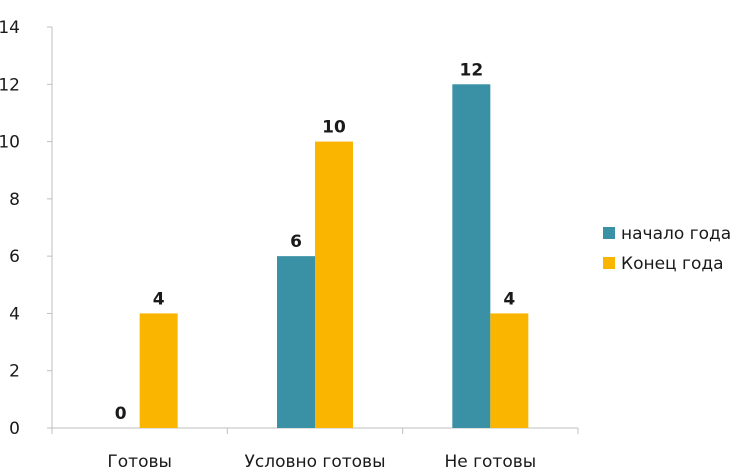 The width and height of the screenshot is (739, 470). Describe the element at coordinates (315, 449) in the screenshot. I see `x-axis-category-labels: Готовы Условно готовы Не готовы` at that location.